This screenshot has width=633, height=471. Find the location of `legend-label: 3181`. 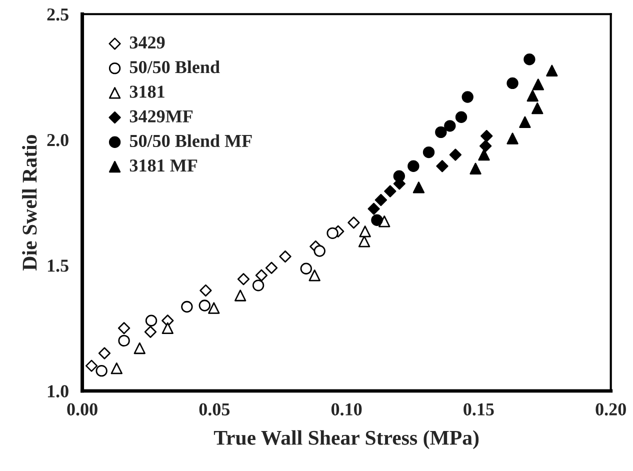

legend-label: 3181 is located at coordinates (147, 92).